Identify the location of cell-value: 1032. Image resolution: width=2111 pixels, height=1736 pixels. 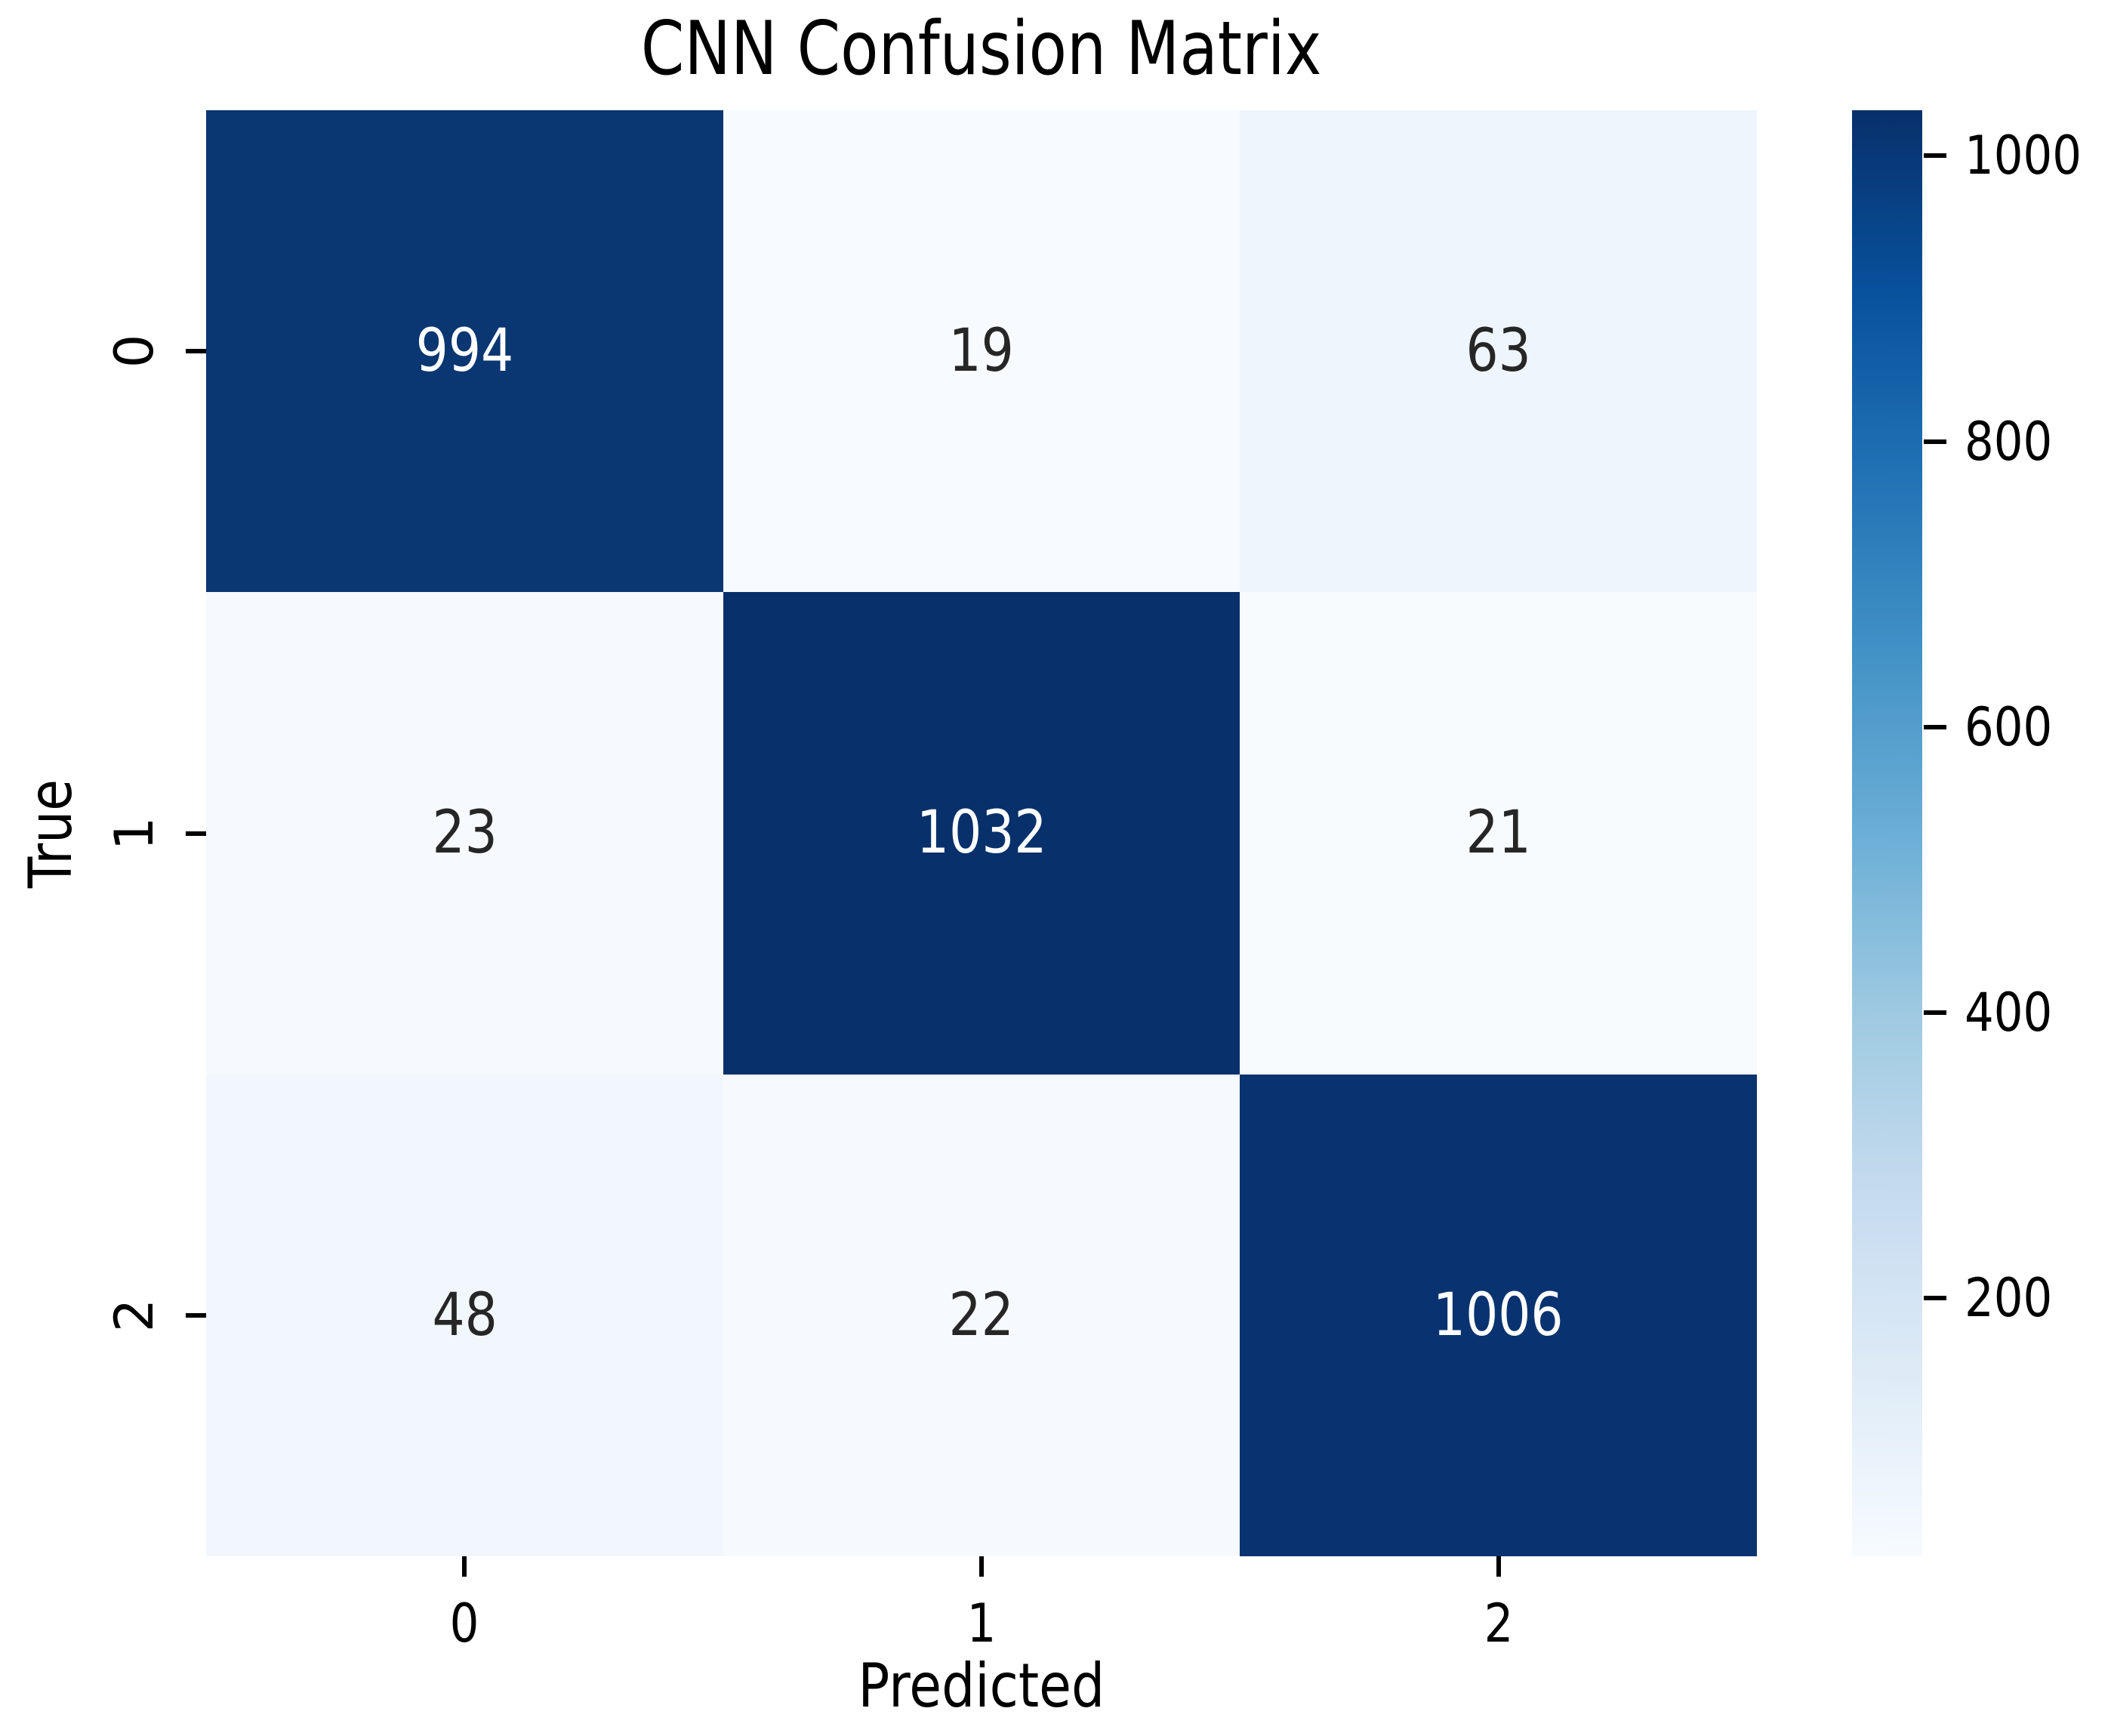
(981, 834).